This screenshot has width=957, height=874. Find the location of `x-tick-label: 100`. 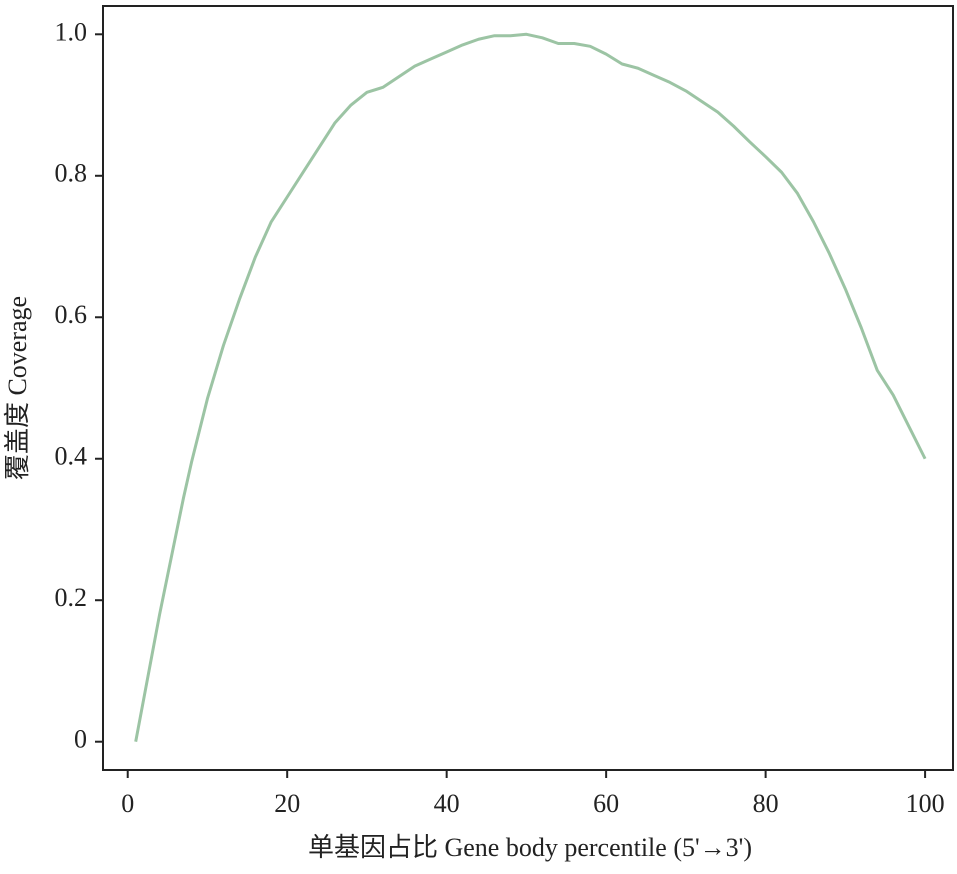

x-tick-label: 100 is located at coordinates (925, 803).